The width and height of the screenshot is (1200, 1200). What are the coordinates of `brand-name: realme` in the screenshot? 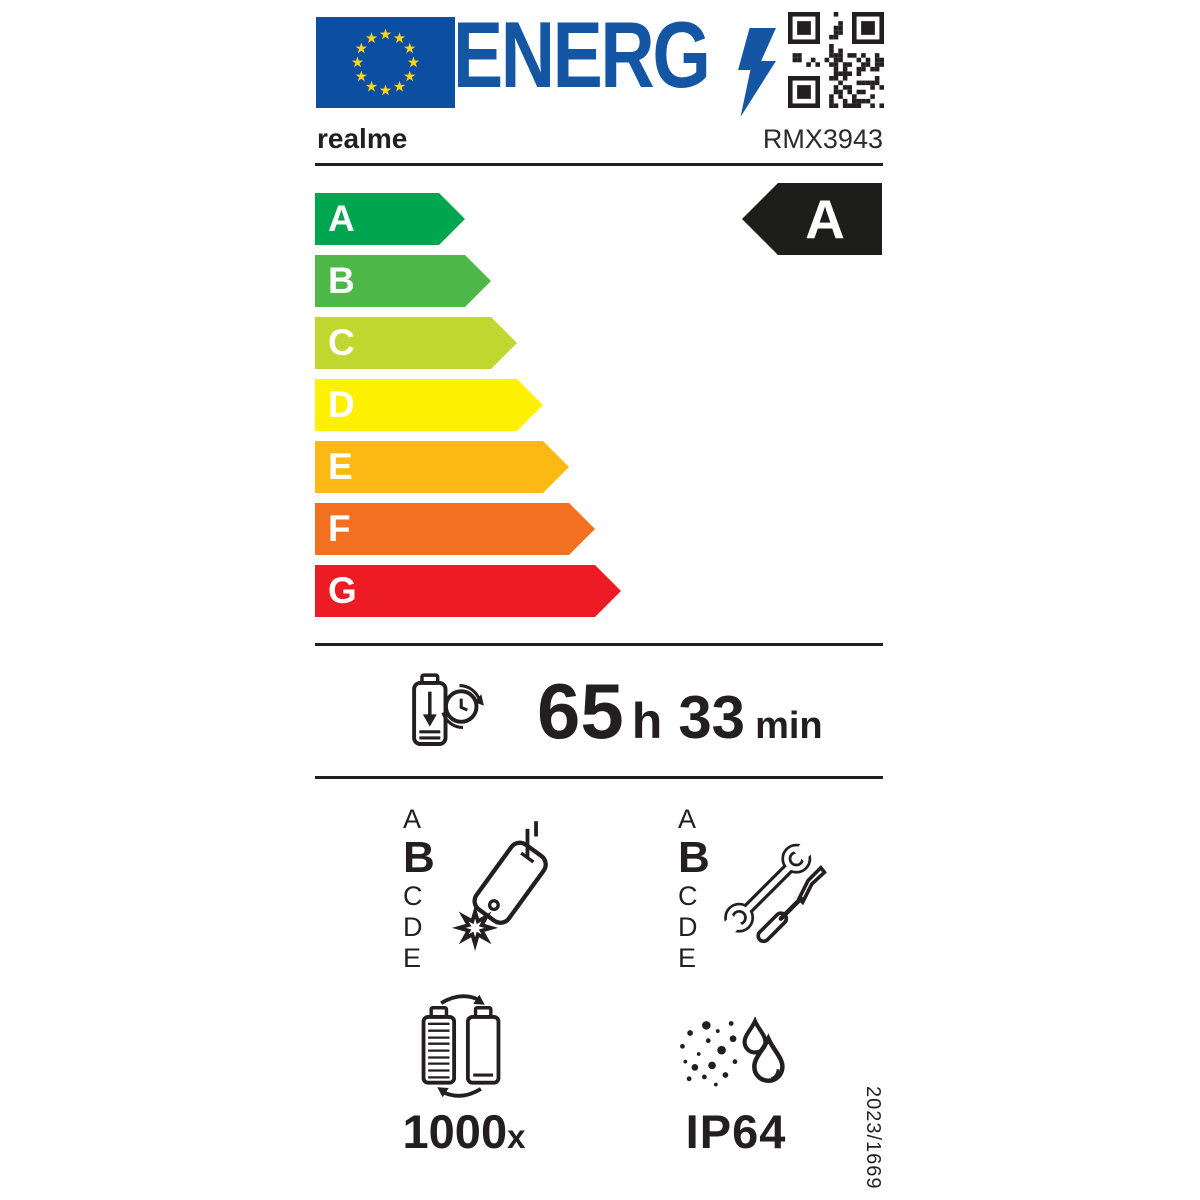 It's located at (362, 138).